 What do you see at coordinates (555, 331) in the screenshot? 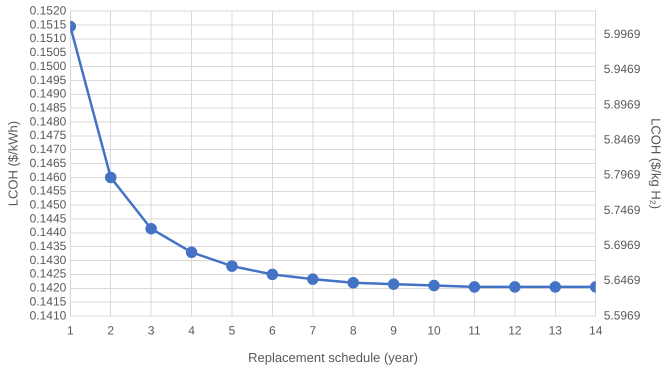
I see `x-tick-label: 13` at bounding box center [555, 331].